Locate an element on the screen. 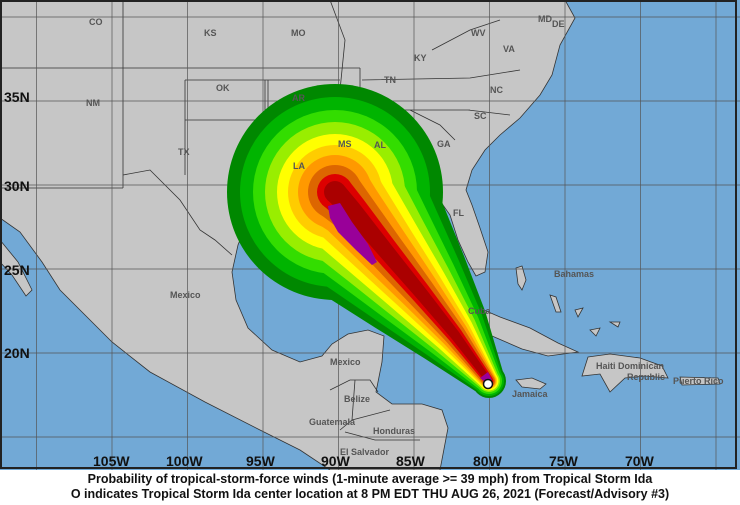 The height and width of the screenshot is (505, 740). probability-band-core is located at coordinates (410, 292).